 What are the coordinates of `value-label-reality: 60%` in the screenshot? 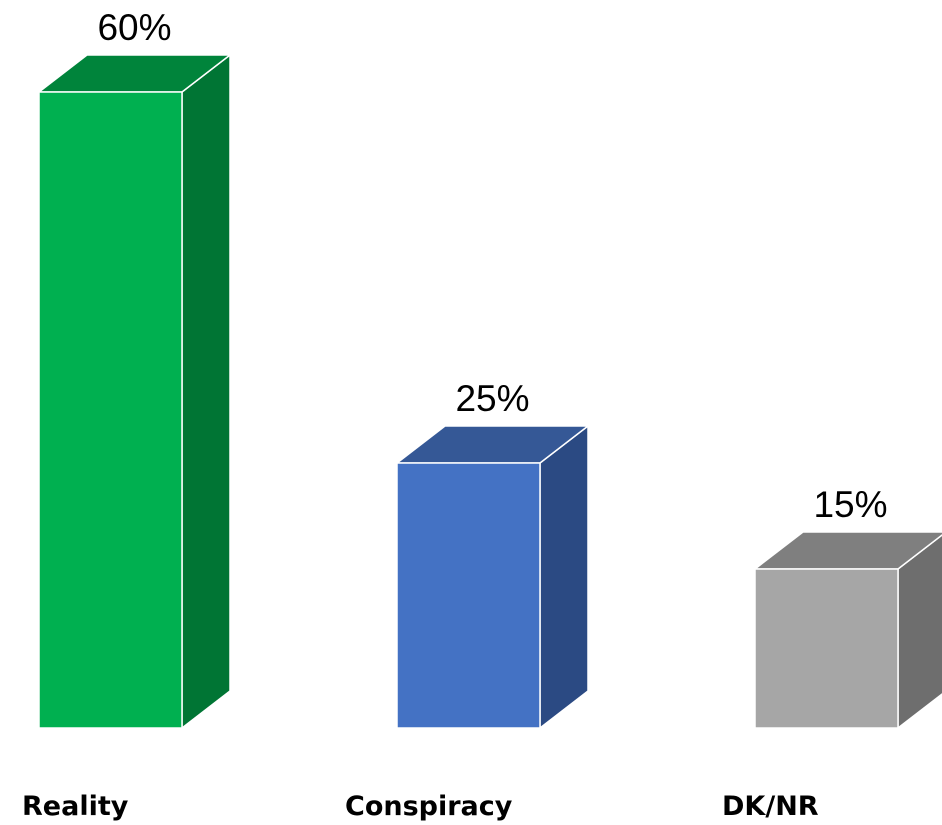 It's located at (134, 27).